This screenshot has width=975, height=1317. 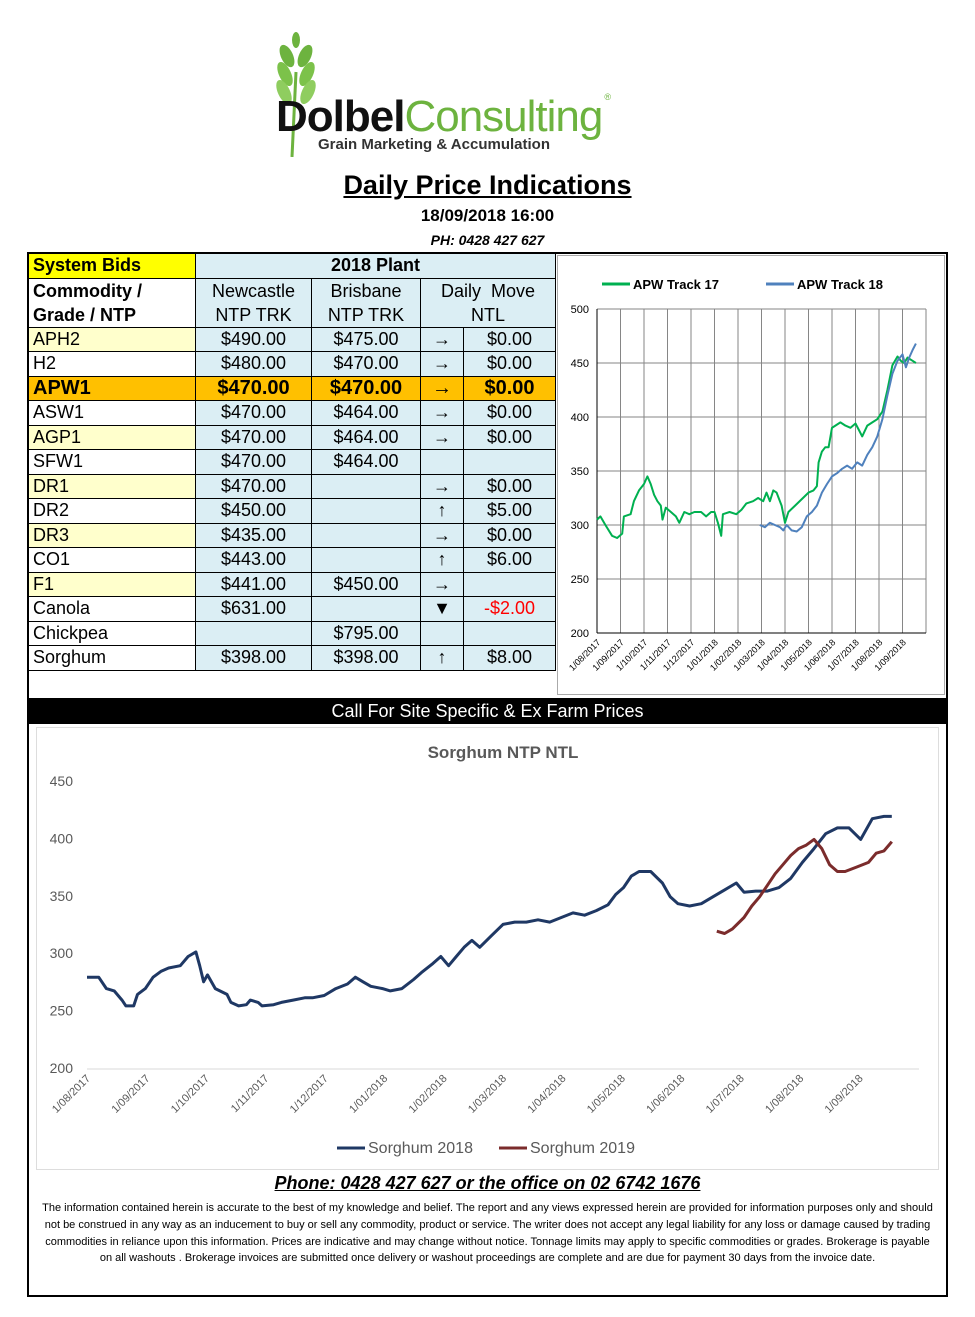 I want to click on registered-mark: ®, so click(x=607, y=97).